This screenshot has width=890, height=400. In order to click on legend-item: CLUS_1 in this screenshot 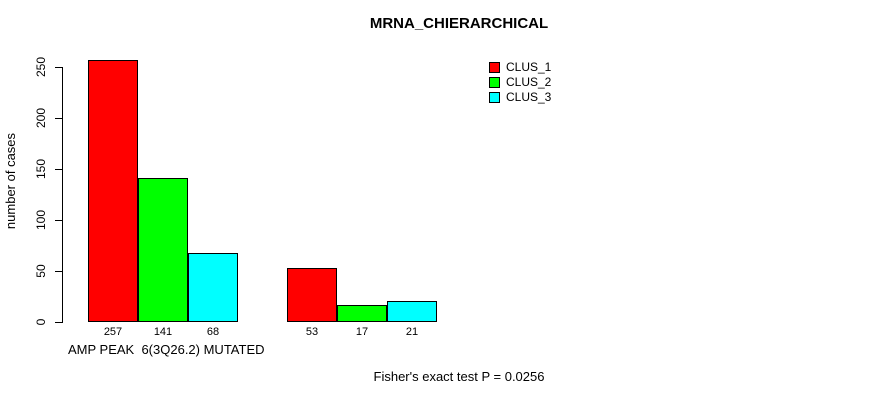, I will do `click(520, 67)`.